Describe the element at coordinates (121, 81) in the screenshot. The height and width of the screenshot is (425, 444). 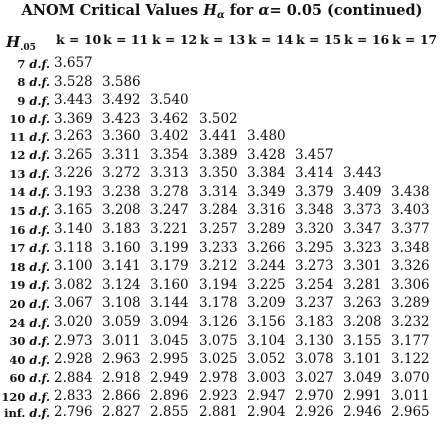
I see `table-cell: 3.586` at that location.